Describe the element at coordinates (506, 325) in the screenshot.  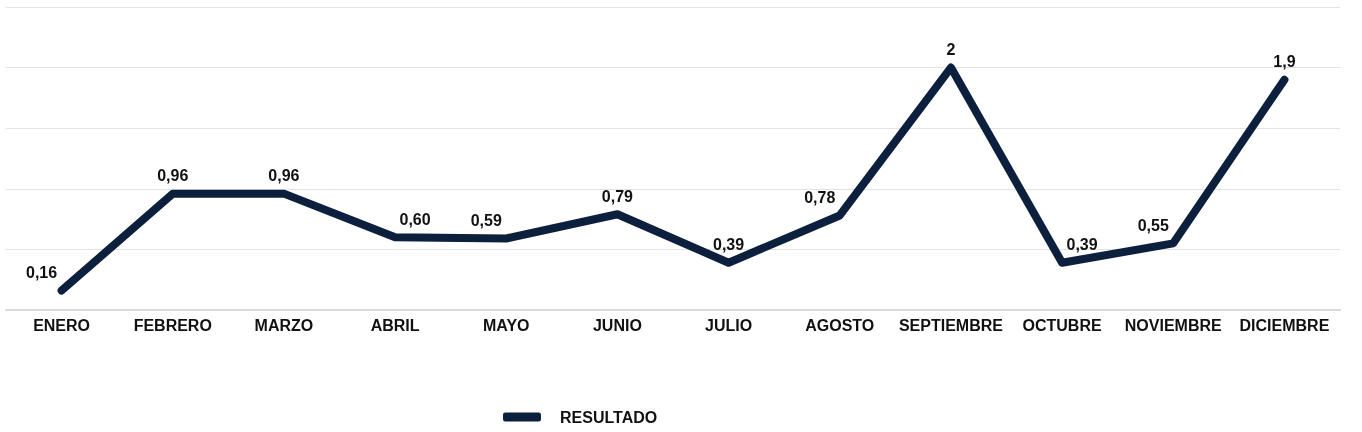
I see `x-tick-label: MAYO` at that location.